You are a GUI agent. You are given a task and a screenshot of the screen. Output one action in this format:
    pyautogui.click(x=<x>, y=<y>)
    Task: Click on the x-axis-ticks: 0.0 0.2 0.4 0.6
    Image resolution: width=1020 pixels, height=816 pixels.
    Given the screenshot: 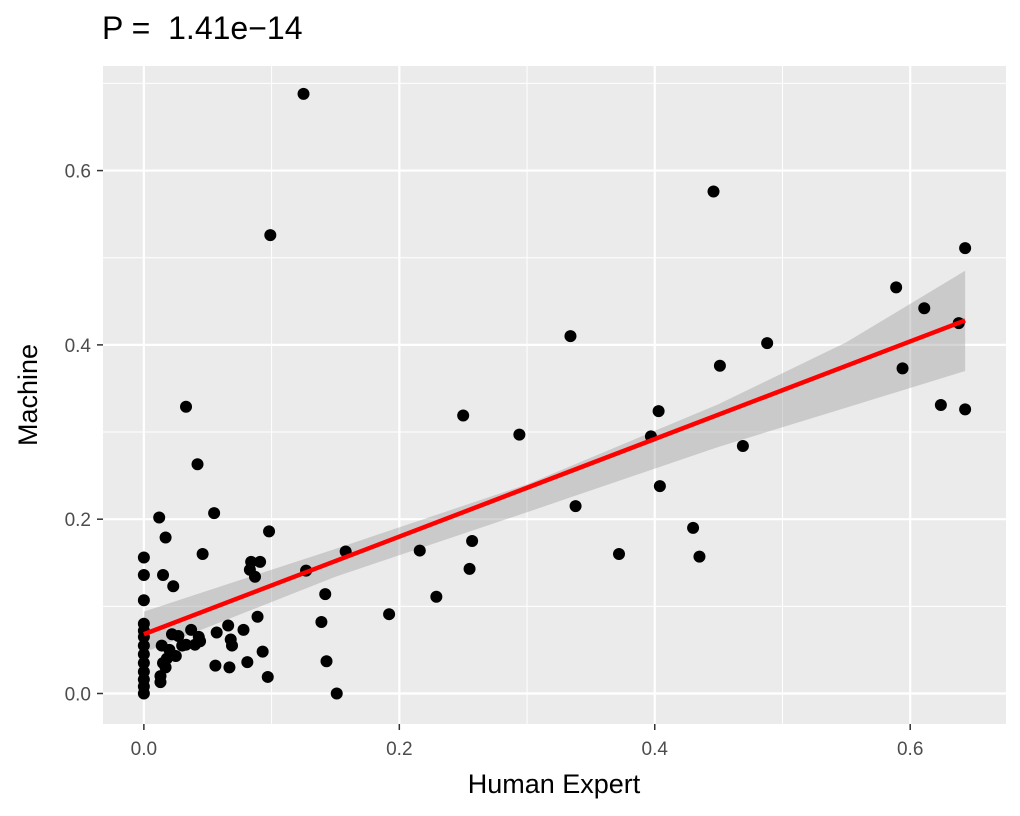 What is the action you would take?
    pyautogui.click(x=527, y=742)
    